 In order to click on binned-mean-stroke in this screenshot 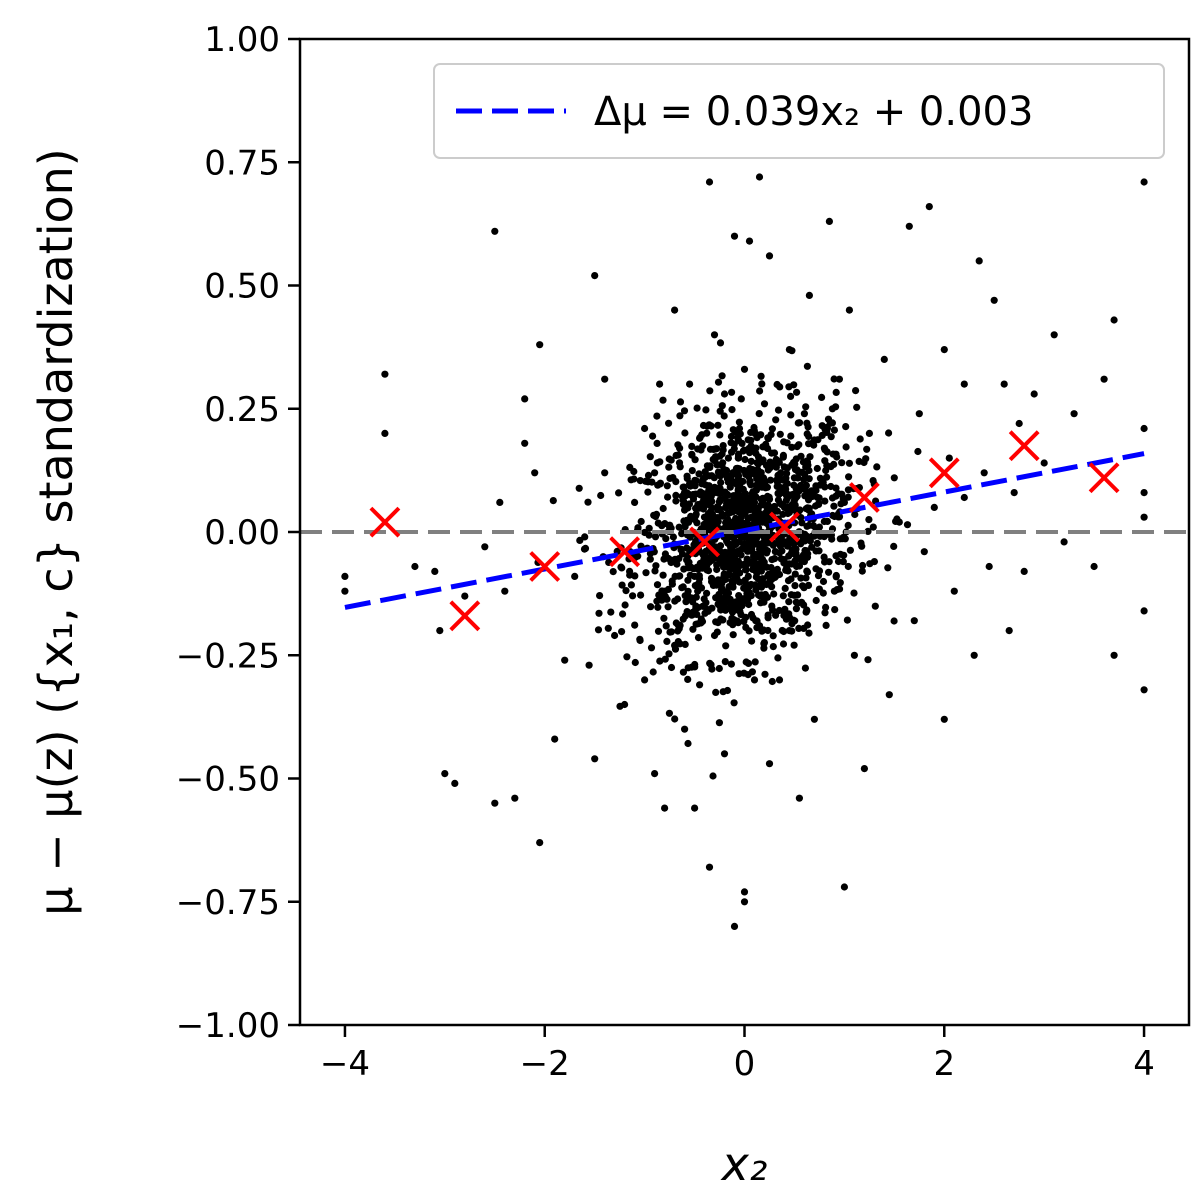, I will do `click(864, 497)`.